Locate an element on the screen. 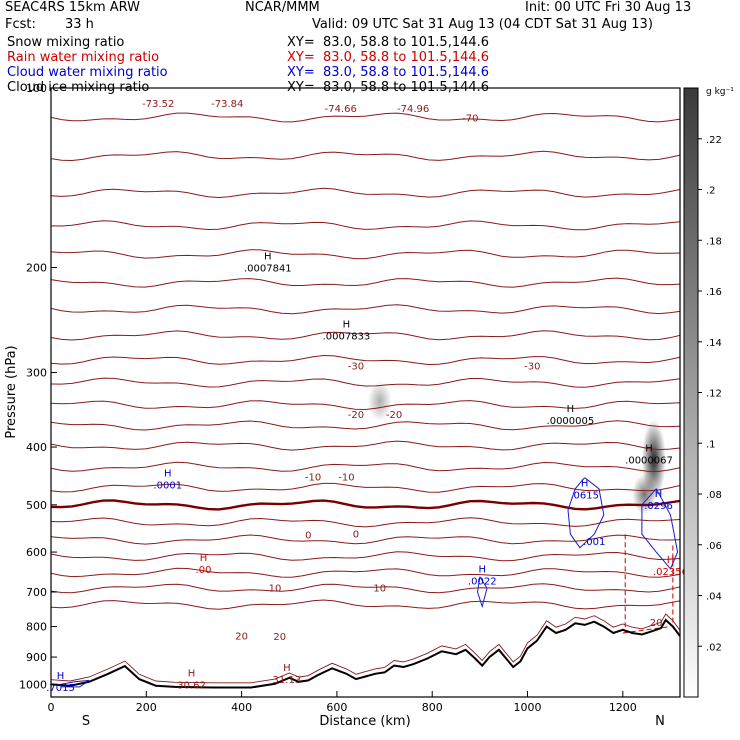 This screenshot has width=740, height=740. colorbar: .02 .04 .06 .08 .1 .12 .14 .16 .18 .2 .22 g kg⁻¹ is located at coordinates (708, 392).